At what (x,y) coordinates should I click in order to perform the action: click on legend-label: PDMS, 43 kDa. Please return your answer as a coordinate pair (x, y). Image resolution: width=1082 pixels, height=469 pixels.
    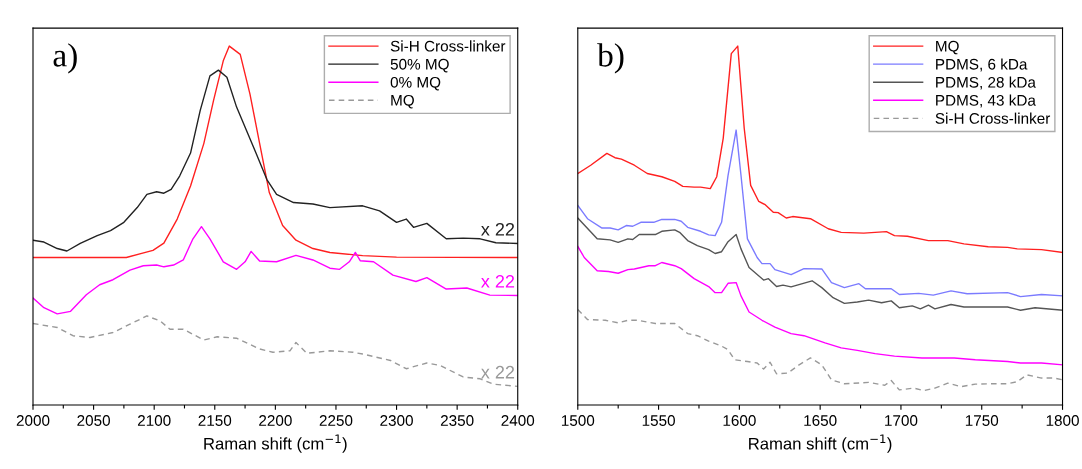
    Looking at the image, I should click on (986, 101).